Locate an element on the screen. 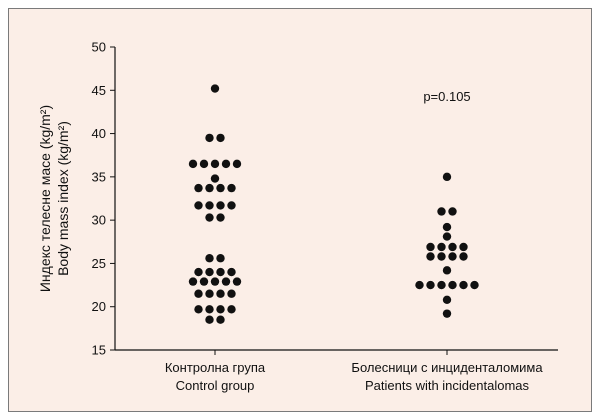 Image resolution: width=602 pixels, height=420 pixels. y-tick-label: 15 is located at coordinates (99, 350).